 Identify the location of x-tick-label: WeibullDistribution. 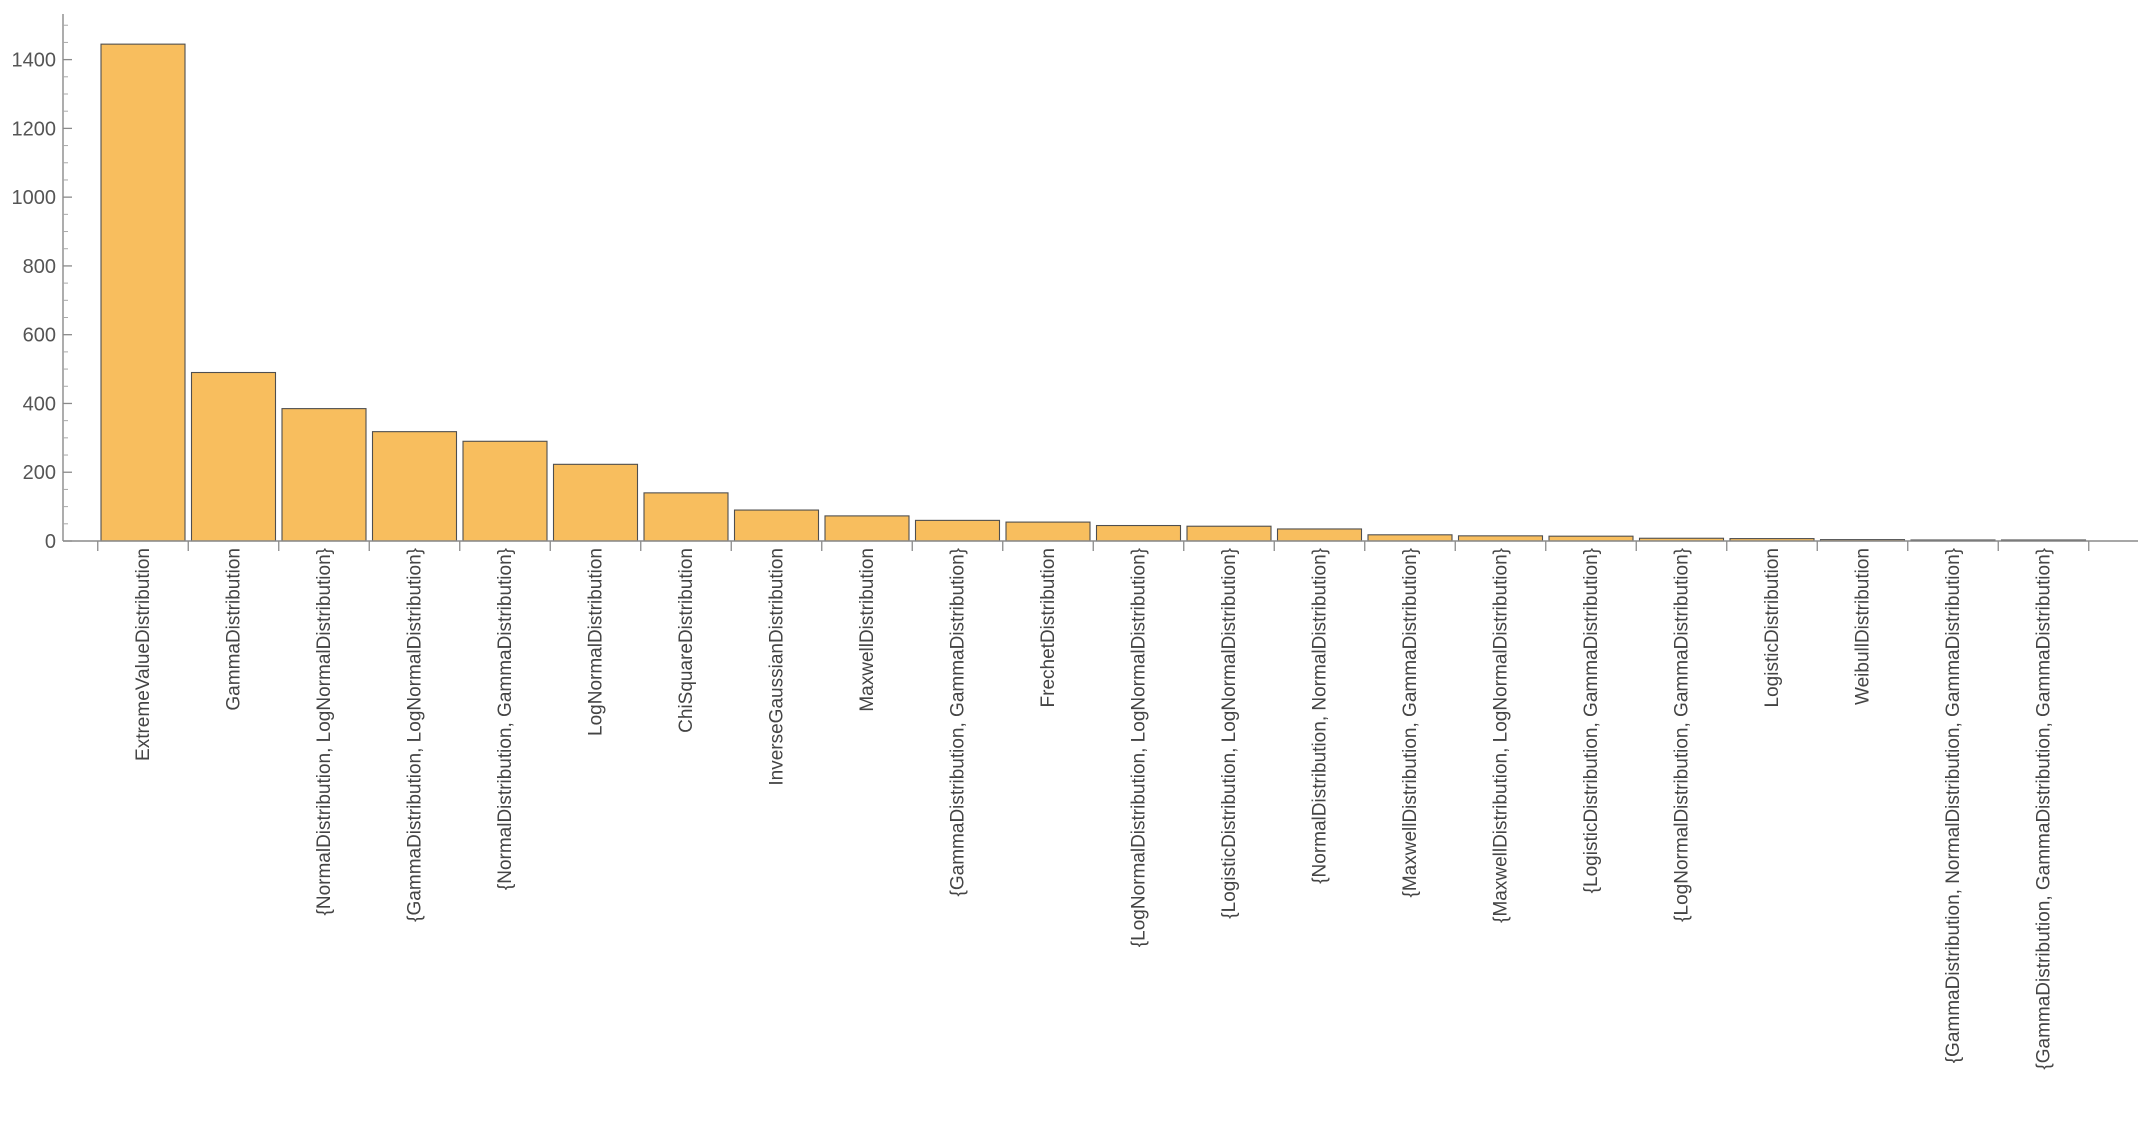
(1863, 626).